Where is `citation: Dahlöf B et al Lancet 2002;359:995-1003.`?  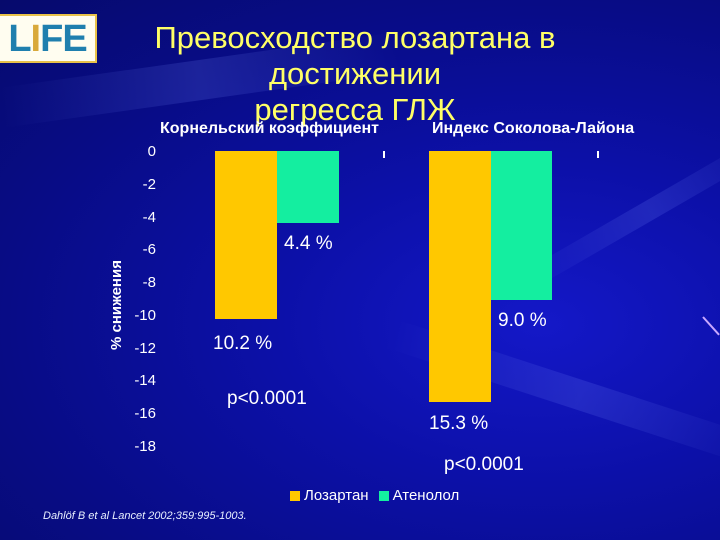
citation: Dahlöf B et al Lancet 2002;359:995-1003. is located at coordinates (145, 516).